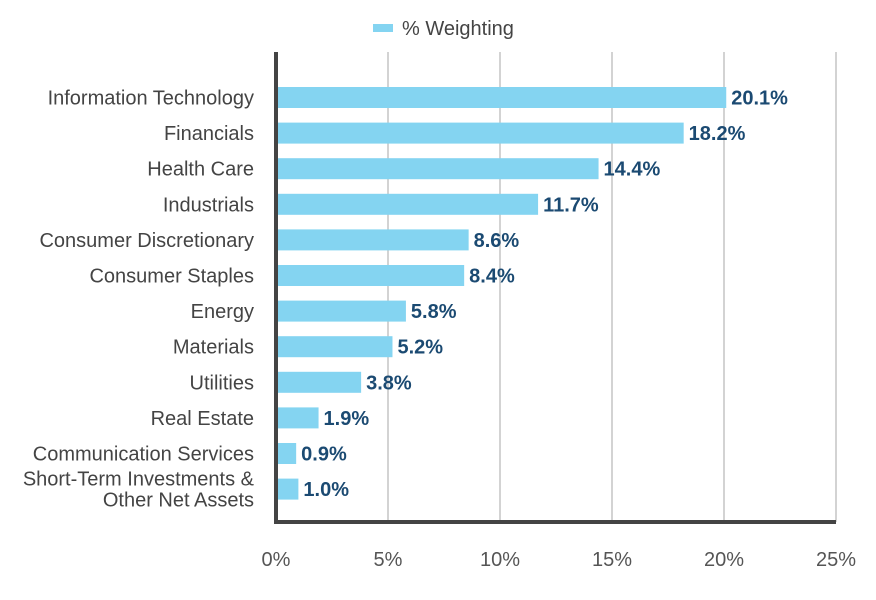  What do you see at coordinates (151, 99) in the screenshot?
I see `category-label-0: Information Technology` at bounding box center [151, 99].